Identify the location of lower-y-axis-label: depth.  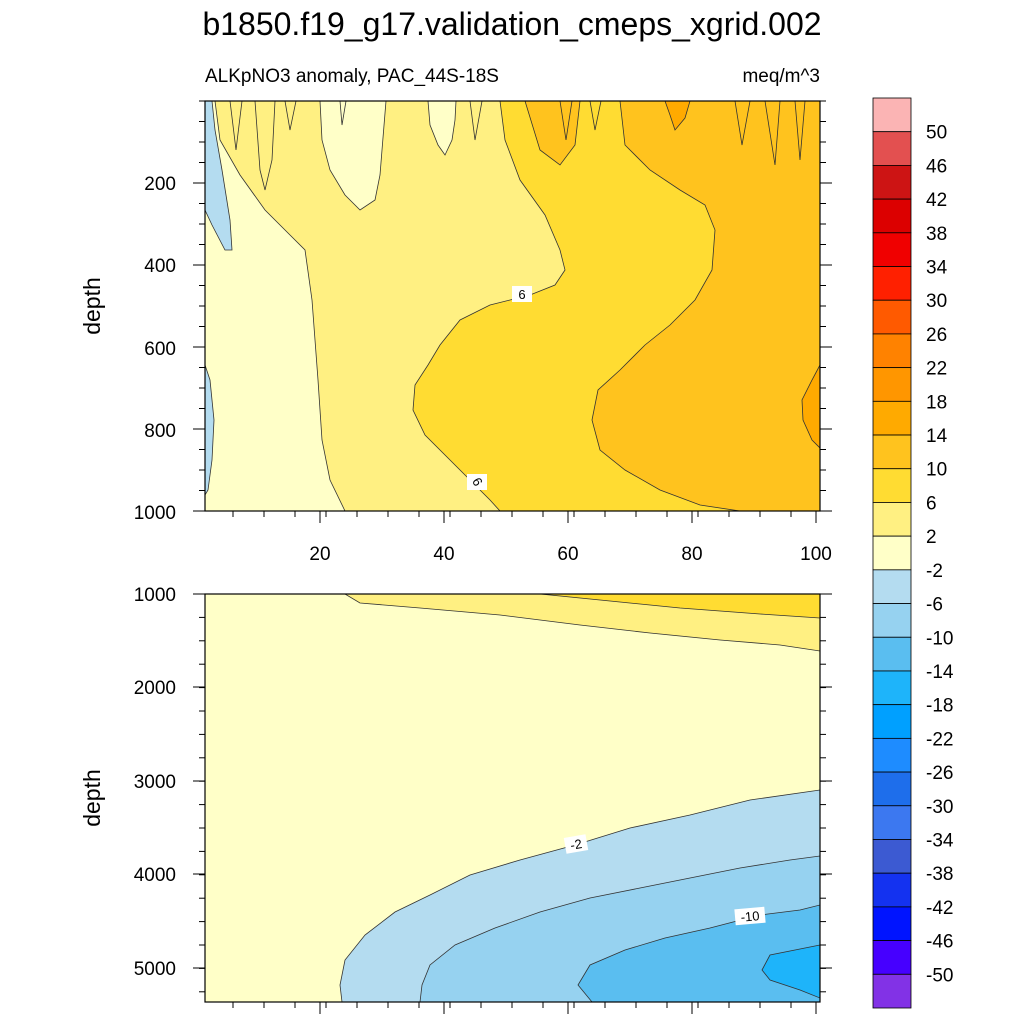
(92, 798).